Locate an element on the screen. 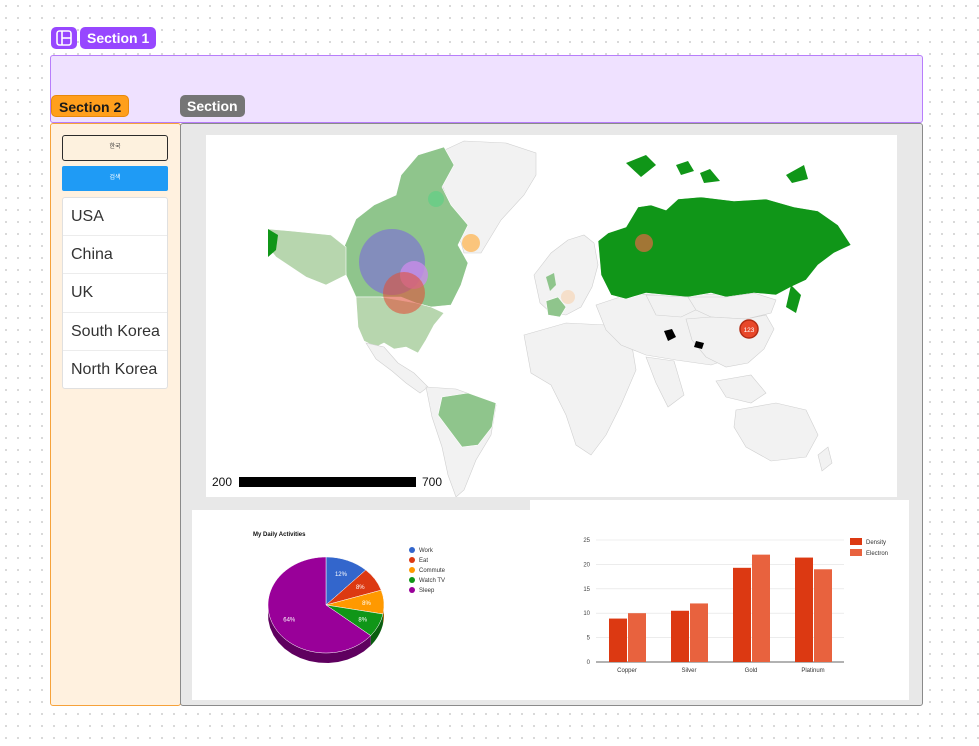 The width and height of the screenshot is (979, 746). section-3-label: Section is located at coordinates (212, 106).